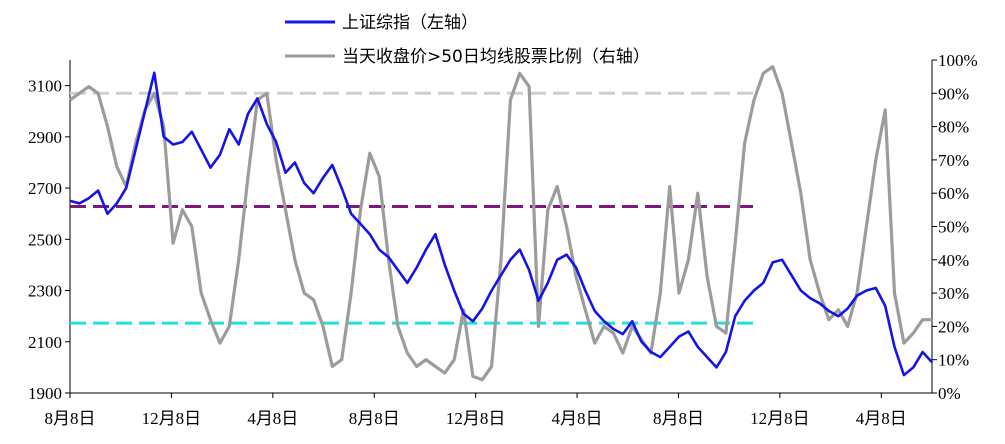 This screenshot has width=1005, height=444. What do you see at coordinates (45, 342) in the screenshot?
I see `left-tick-label: 2100` at bounding box center [45, 342].